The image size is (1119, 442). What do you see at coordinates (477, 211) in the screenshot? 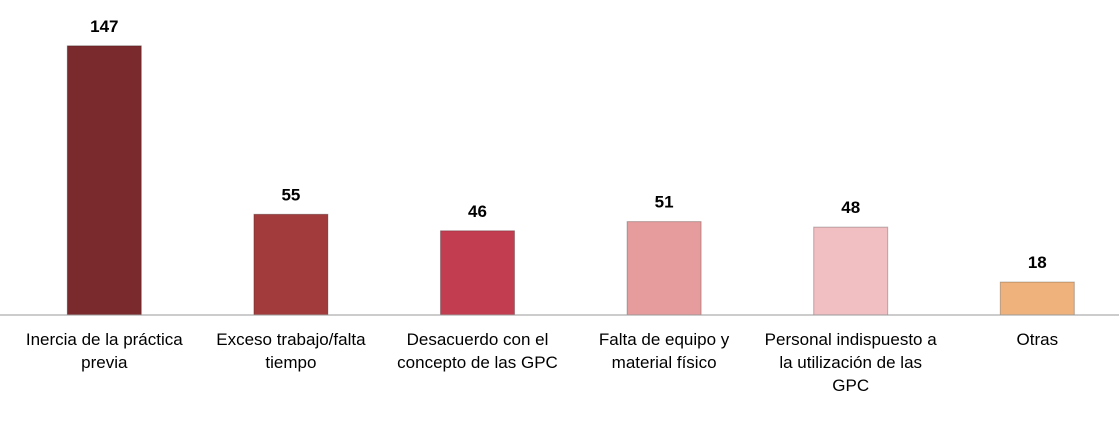
I see `value-label: 46` at bounding box center [477, 211].